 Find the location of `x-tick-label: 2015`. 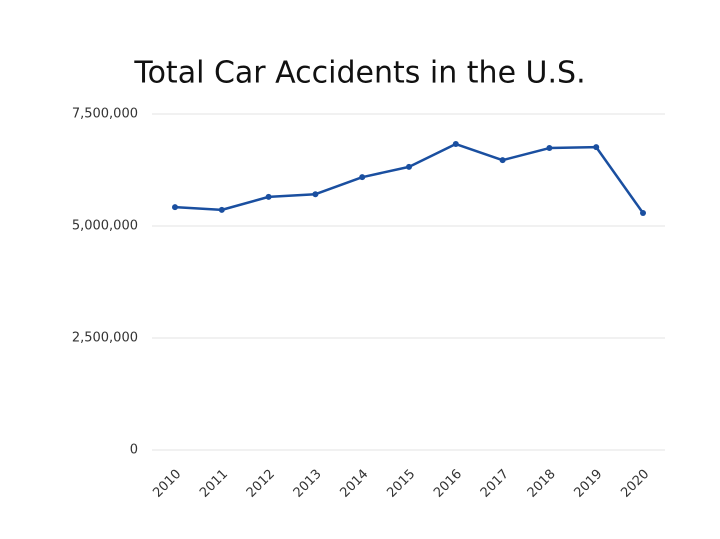

x-tick-label: 2015 is located at coordinates (401, 484).